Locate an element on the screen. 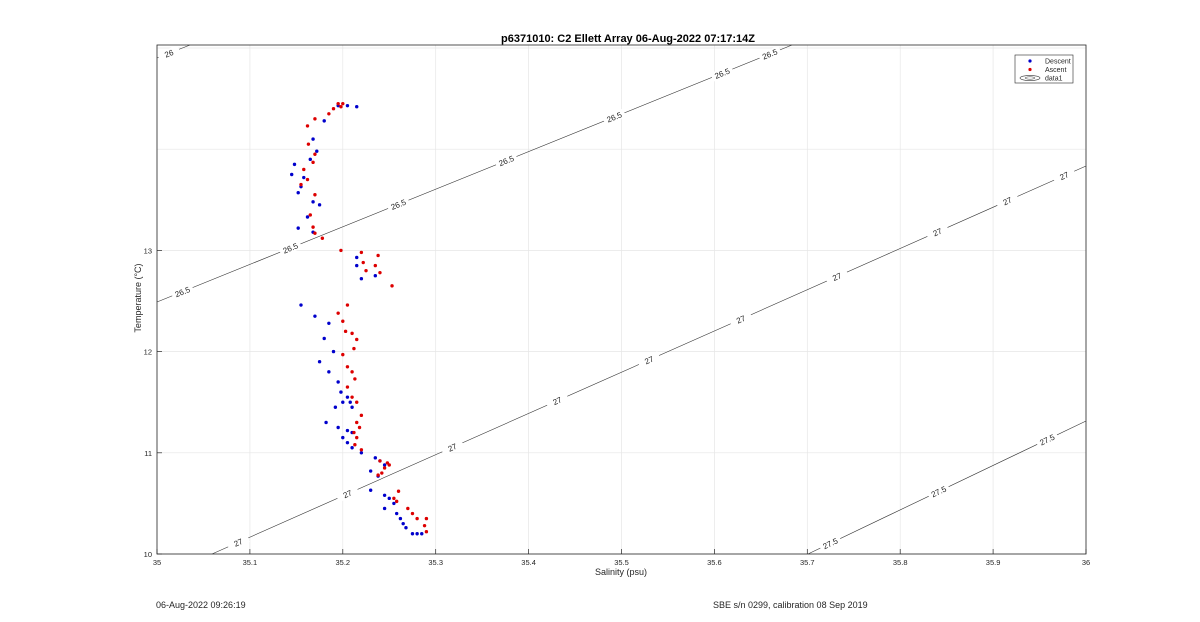 This screenshot has height=622, width=1200. footer-timestamp: 06-Aug-2022 09:26:19 is located at coordinates (201, 605).